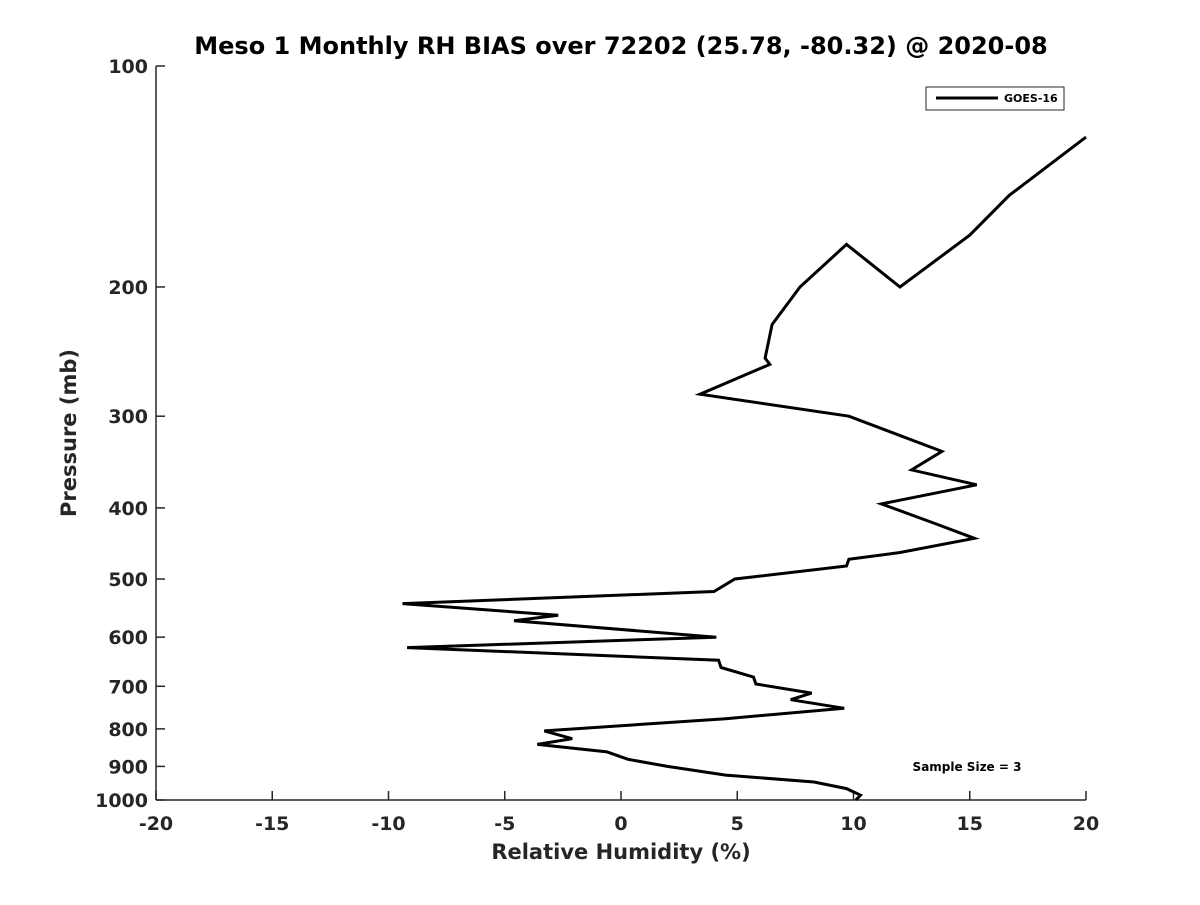  What do you see at coordinates (128, 730) in the screenshot?
I see `y-tick-label: 800` at bounding box center [128, 730].